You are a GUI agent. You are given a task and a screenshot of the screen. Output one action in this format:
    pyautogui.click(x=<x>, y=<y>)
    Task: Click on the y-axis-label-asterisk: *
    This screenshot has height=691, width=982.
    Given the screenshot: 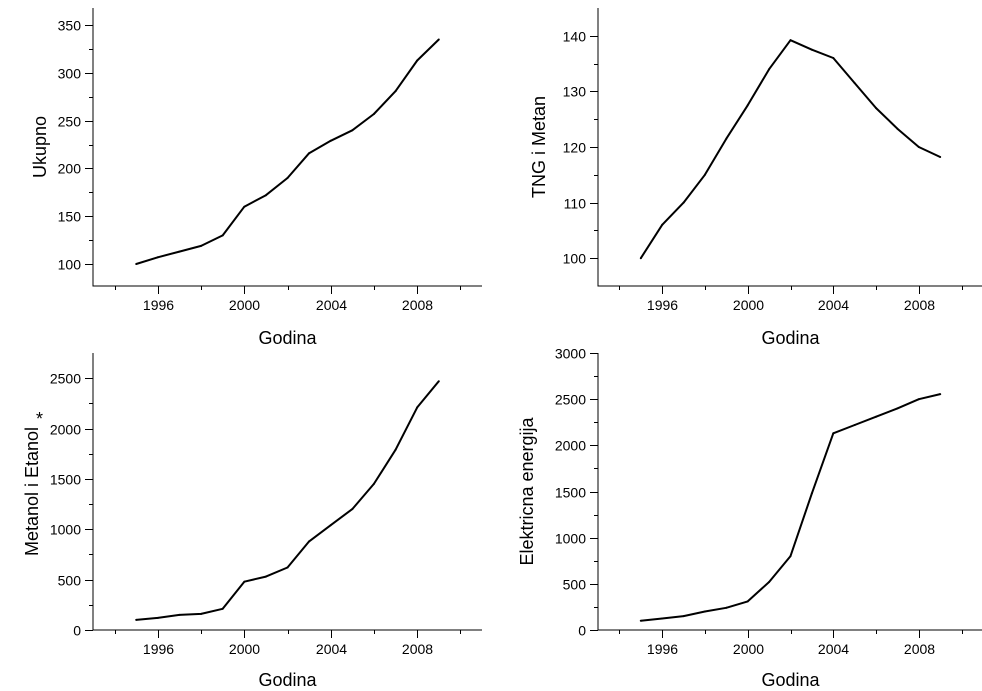 What is the action you would take?
    pyautogui.click(x=39, y=419)
    